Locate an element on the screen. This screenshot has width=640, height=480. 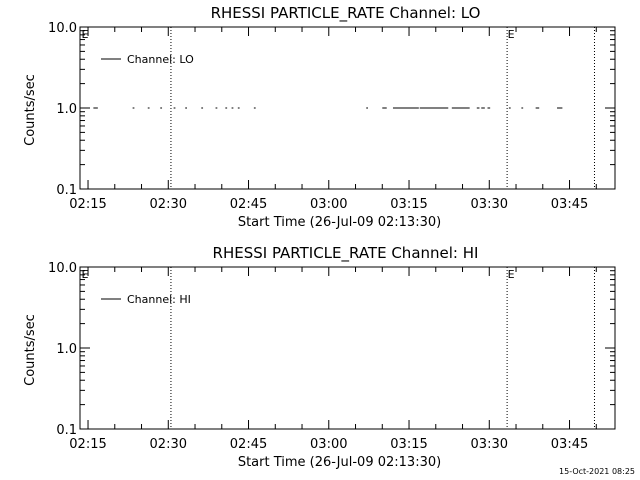
footer-timestamp: 15-Oct-2021 08:25 is located at coordinates (597, 471).